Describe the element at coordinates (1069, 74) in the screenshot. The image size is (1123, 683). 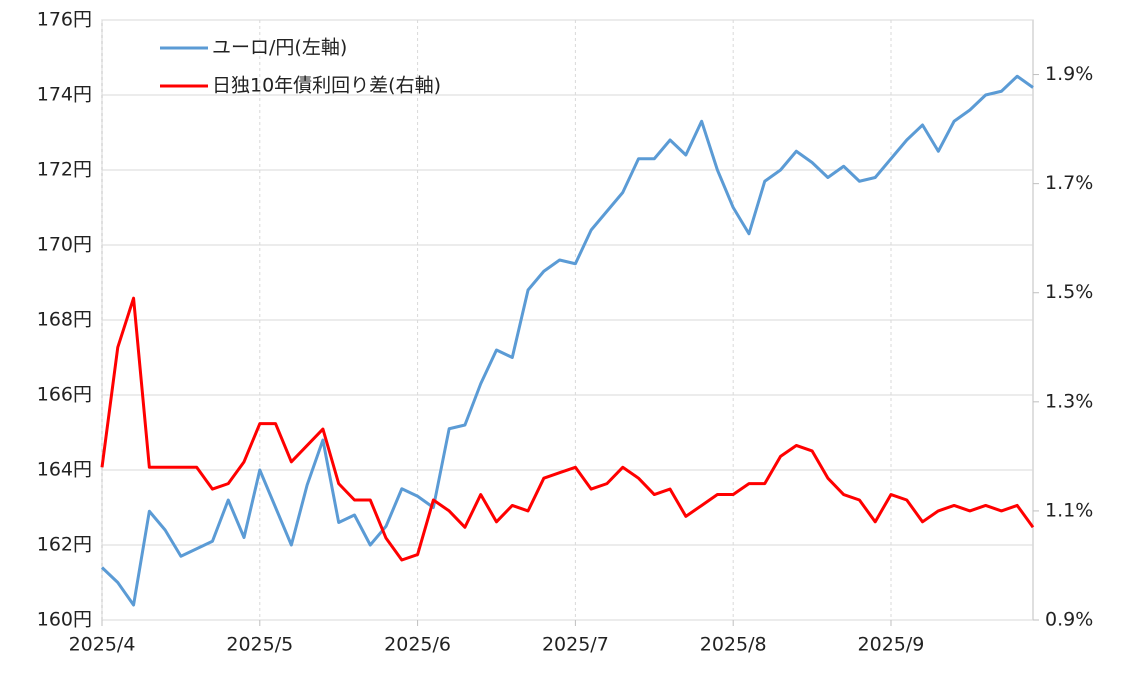
I see `y2-tick-label: 1.9%` at that location.